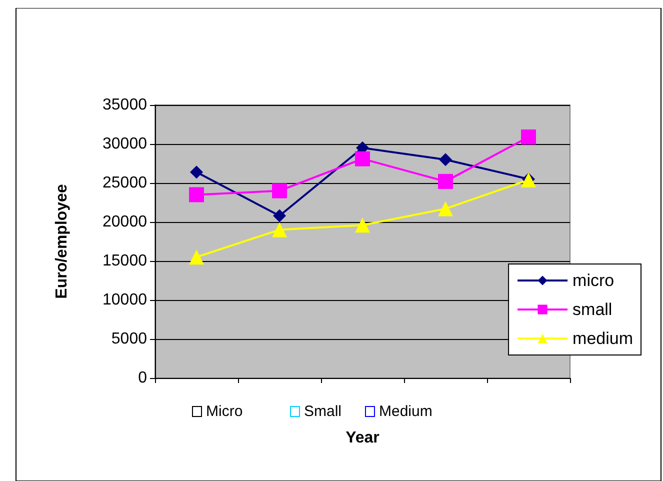 This screenshot has width=663, height=481. Describe the element at coordinates (125, 300) in the screenshot. I see `y-tick-label: 10000` at that location.